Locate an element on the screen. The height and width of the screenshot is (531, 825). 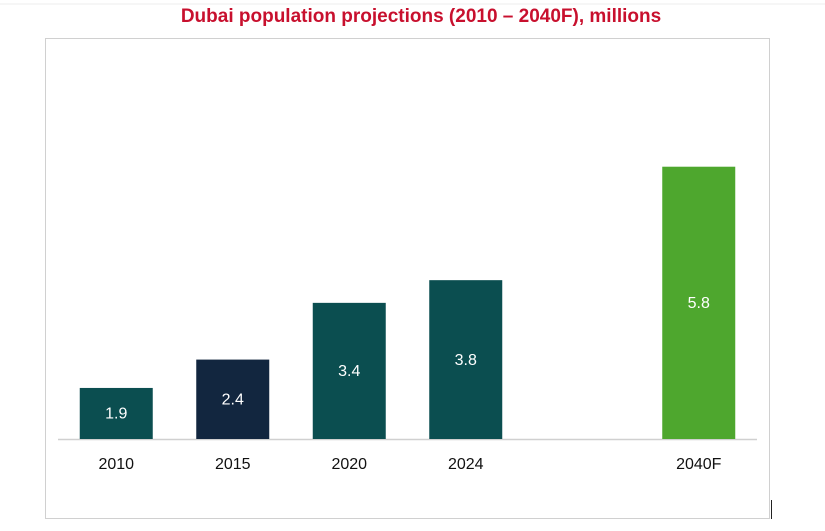
value-label: 2.4 is located at coordinates (233, 400).